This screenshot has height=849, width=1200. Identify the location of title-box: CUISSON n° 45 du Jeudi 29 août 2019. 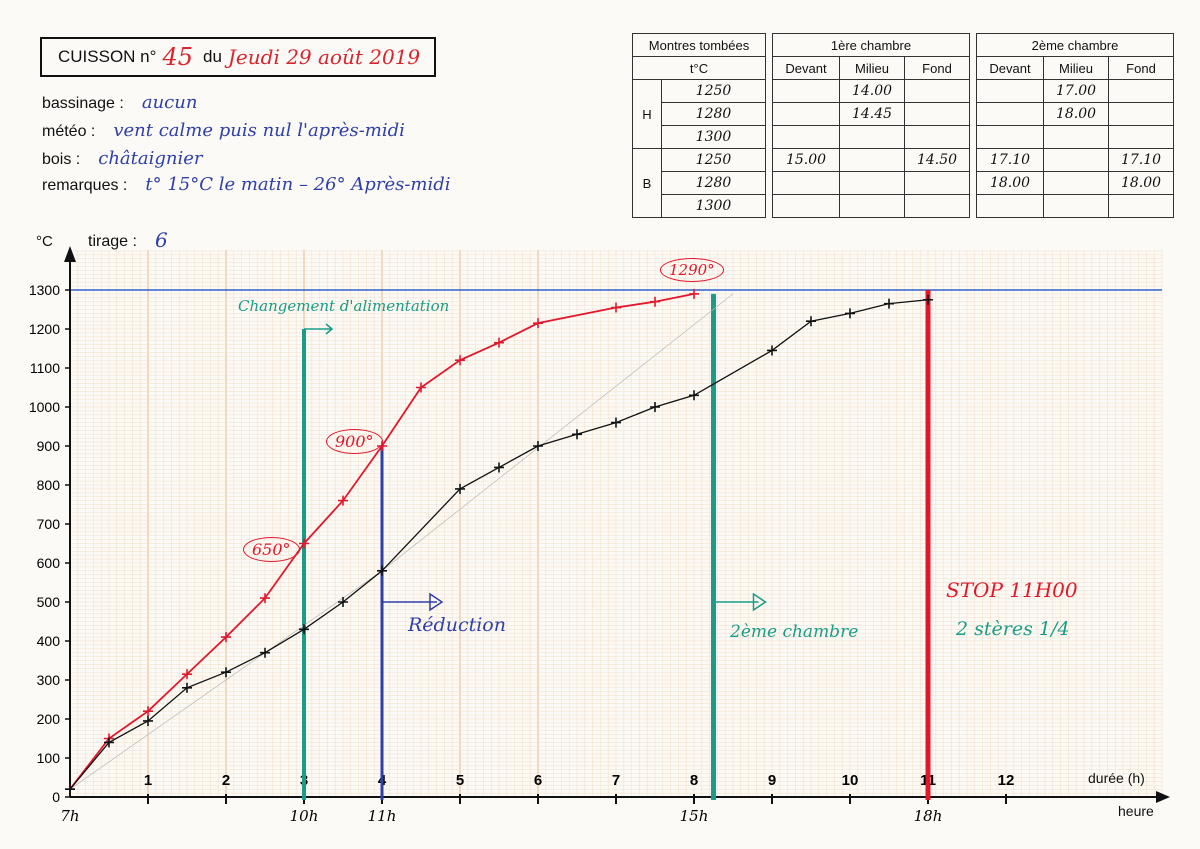
(238, 57).